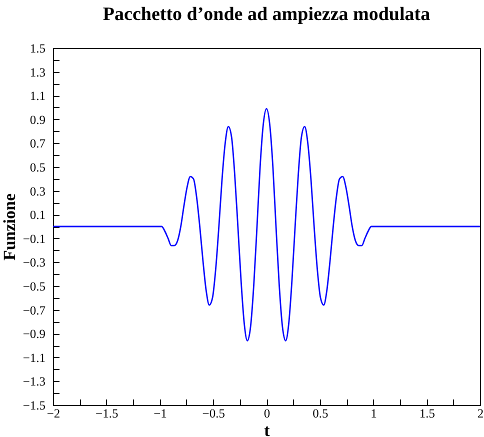 Image resolution: width=484 pixels, height=437 pixels. Describe the element at coordinates (38, 167) in the screenshot. I see `y-tick-label: 0.5` at that location.